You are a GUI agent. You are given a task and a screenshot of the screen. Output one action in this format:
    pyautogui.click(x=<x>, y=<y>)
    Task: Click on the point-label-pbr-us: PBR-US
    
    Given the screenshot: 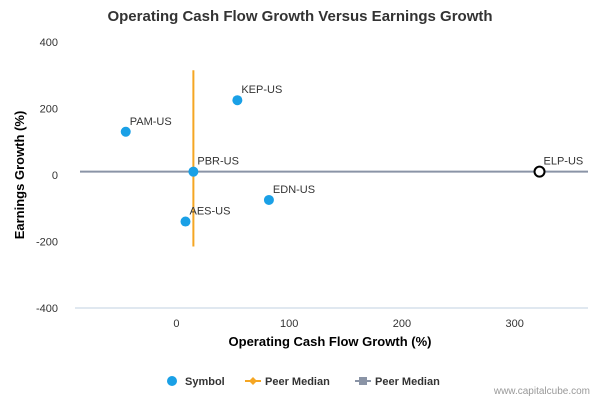 What is the action you would take?
    pyautogui.click(x=218, y=162)
    